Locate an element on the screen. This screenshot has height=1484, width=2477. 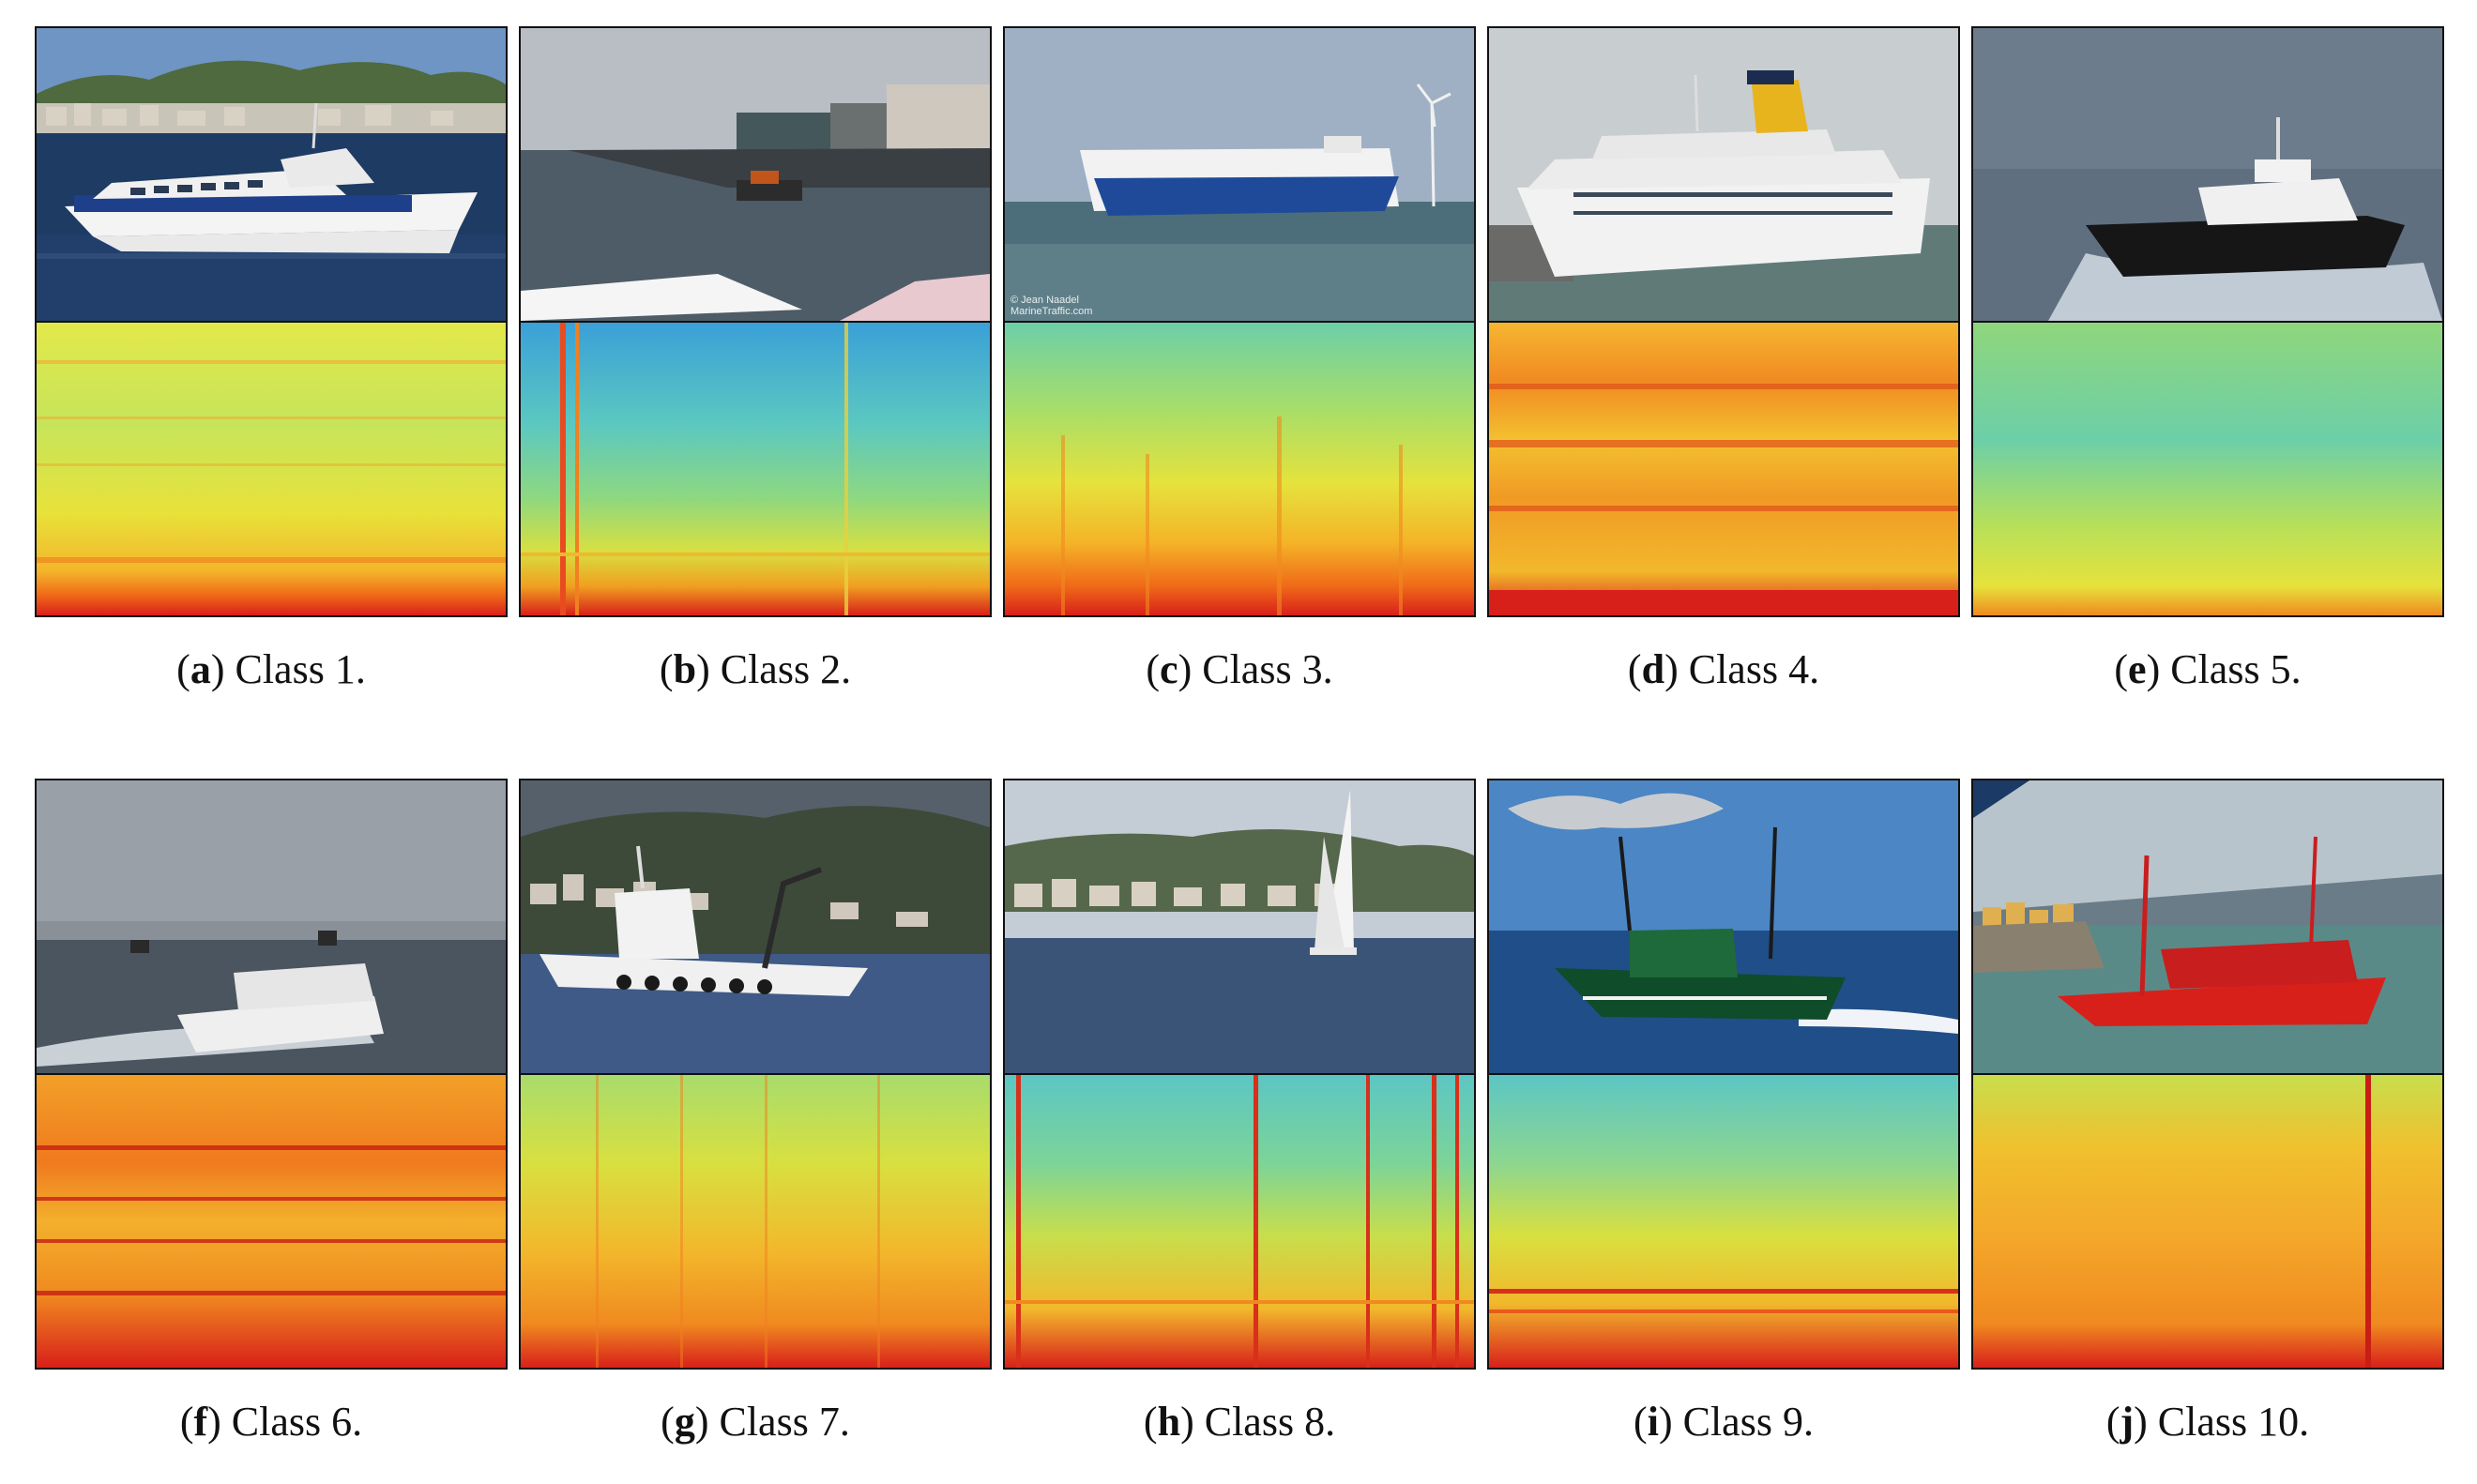
sailboat-photo is located at coordinates (1240, 926).